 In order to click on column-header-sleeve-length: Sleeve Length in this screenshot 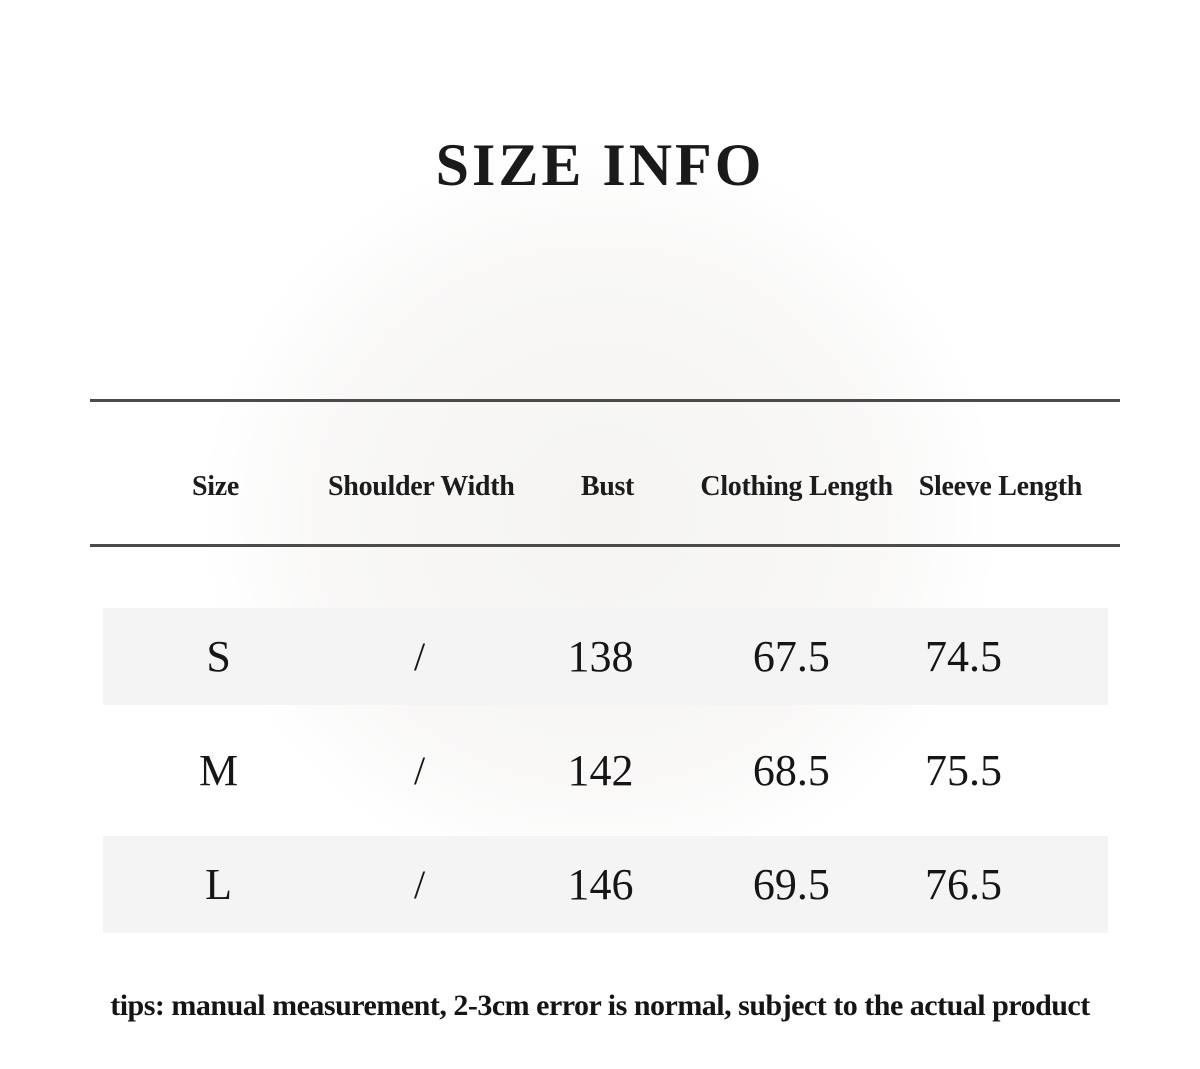, I will do `click(1000, 486)`.